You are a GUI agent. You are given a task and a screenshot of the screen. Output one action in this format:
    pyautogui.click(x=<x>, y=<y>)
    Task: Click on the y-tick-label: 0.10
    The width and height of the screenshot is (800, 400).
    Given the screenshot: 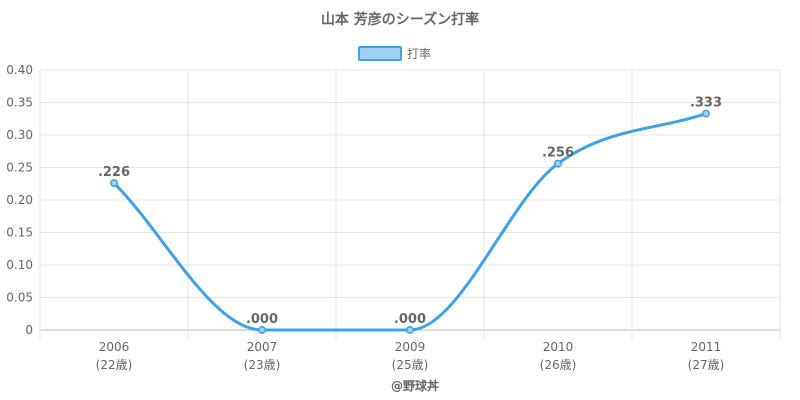 What is the action you would take?
    pyautogui.click(x=19, y=265)
    